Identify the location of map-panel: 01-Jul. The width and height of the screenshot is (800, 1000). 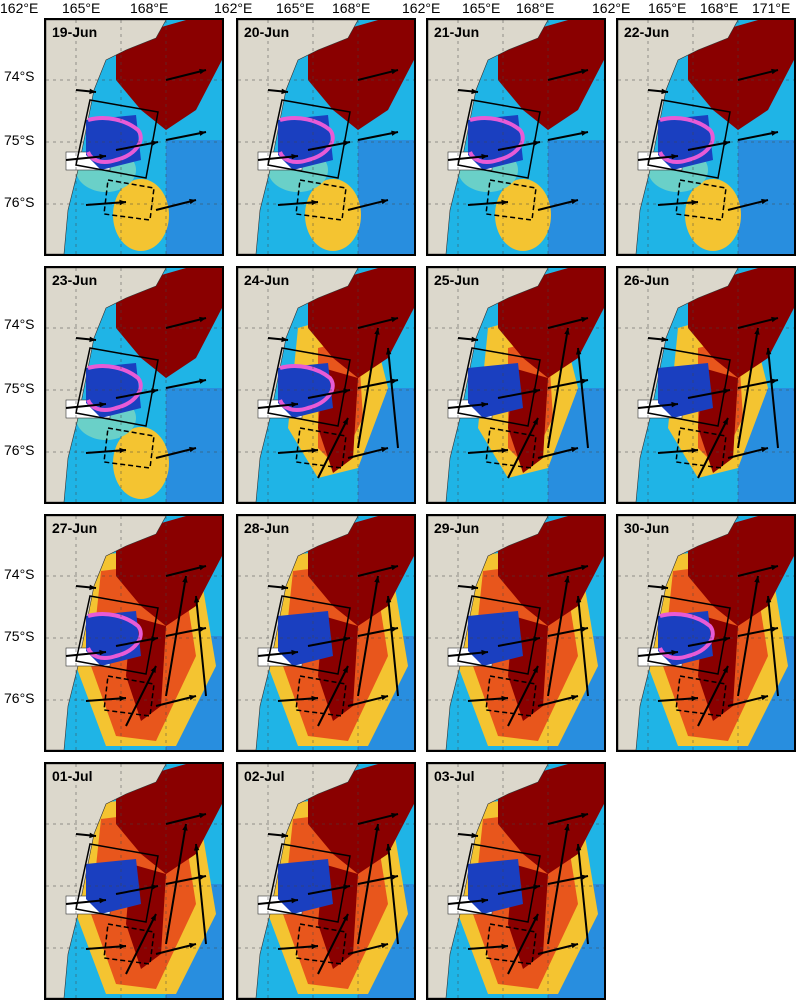
(134, 881).